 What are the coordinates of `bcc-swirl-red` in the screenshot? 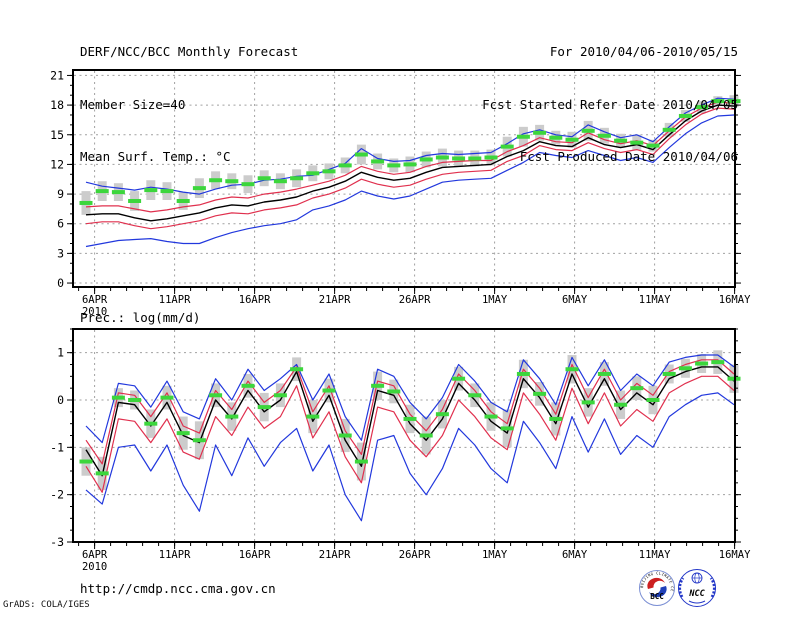 It's located at (656, 583).